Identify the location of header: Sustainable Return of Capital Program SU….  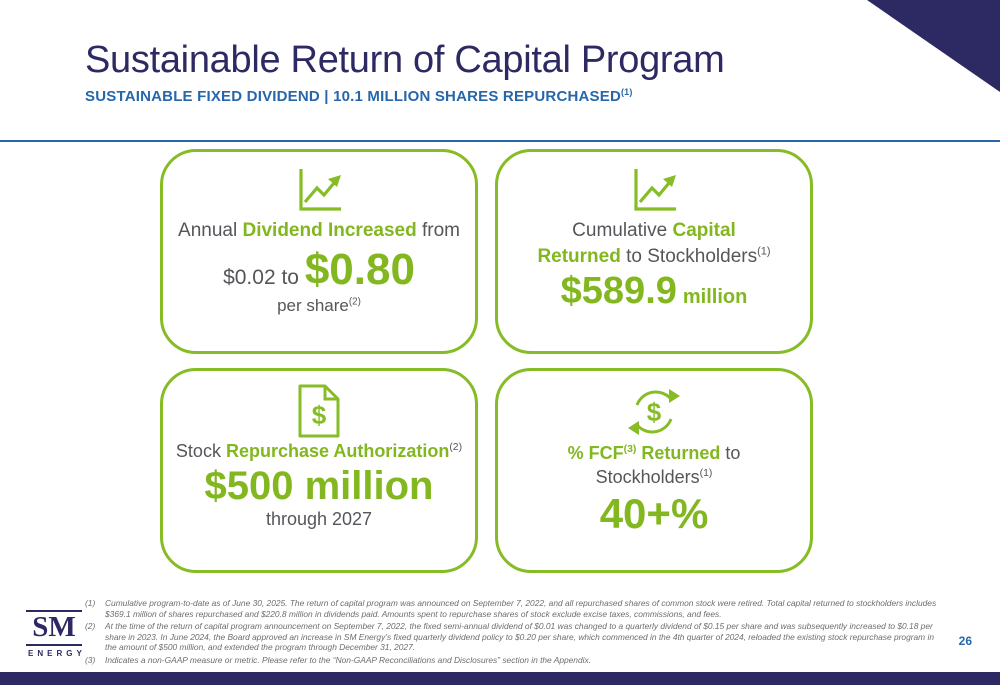
(405, 72).